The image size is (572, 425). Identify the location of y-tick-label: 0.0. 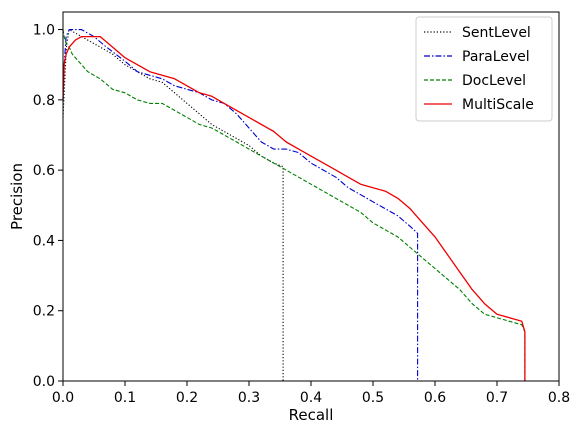
(44, 382).